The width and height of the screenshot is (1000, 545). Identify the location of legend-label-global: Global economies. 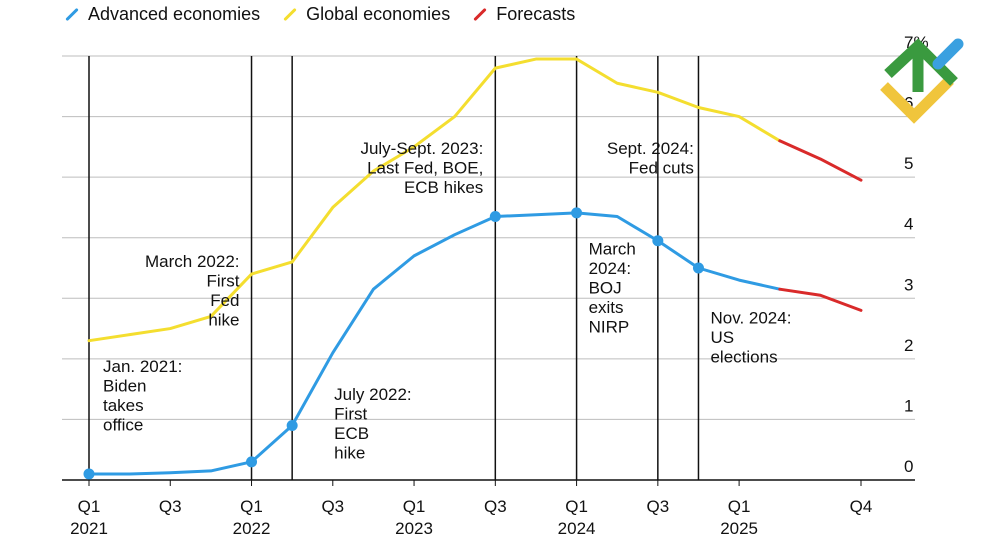
(378, 14).